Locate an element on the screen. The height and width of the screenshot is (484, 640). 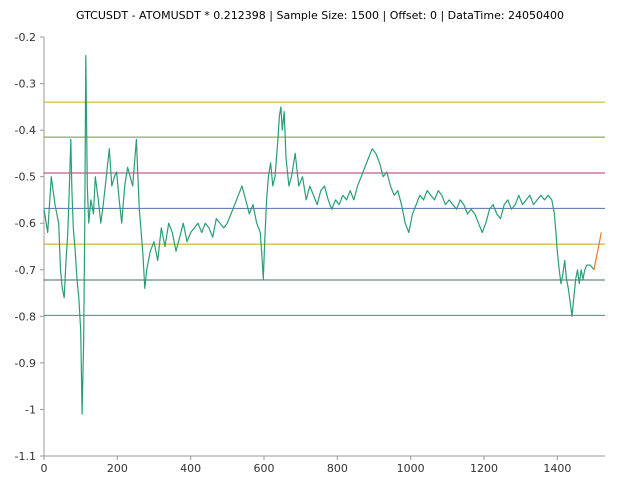
x-tick-label: 800 is located at coordinates (337, 468).